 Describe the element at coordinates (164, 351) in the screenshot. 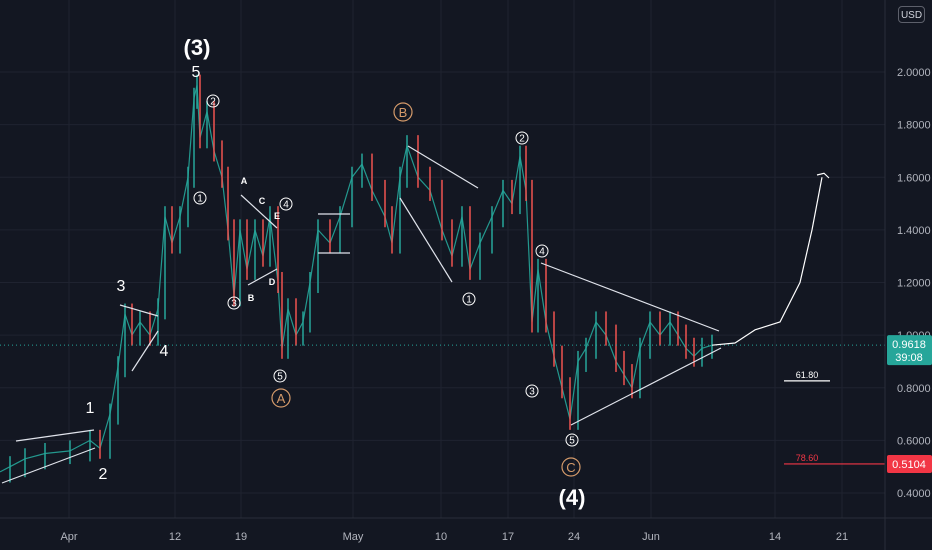

I see `wave-label: 4` at that location.